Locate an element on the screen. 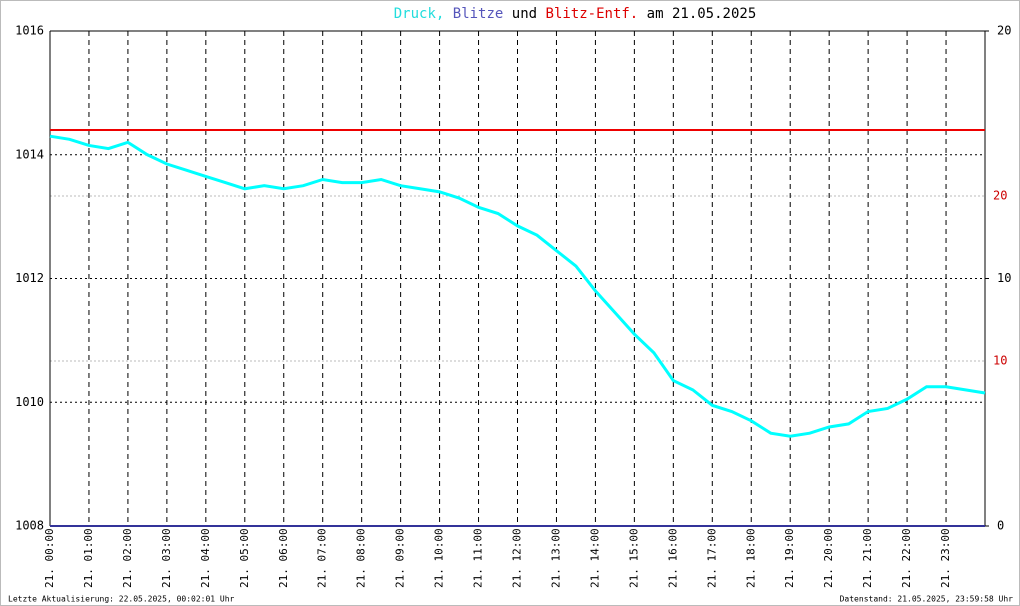  y3-tick-label: 10 is located at coordinates (1000, 361).